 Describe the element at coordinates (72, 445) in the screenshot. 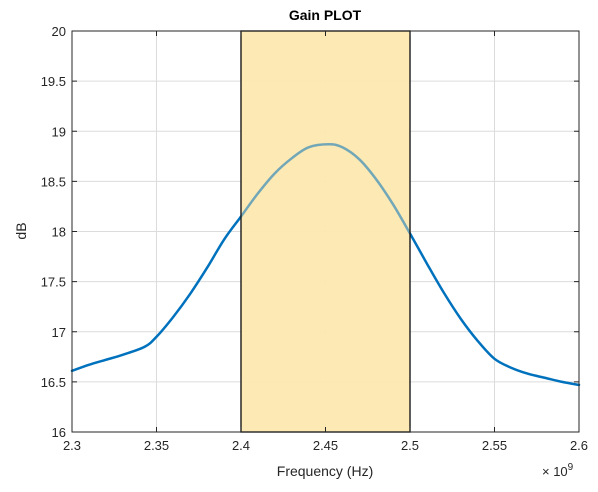

I see `x-tick-label: 2.3` at that location.